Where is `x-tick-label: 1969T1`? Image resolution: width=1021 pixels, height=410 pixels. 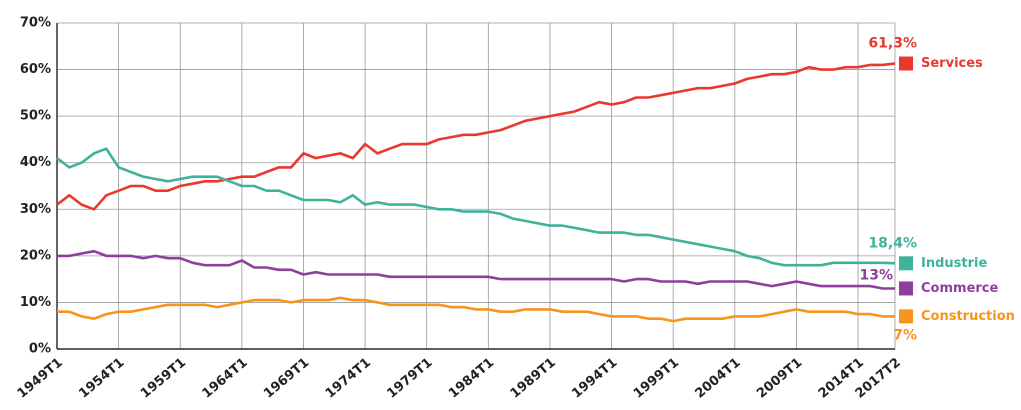 x-tick-label: 1969T1 is located at coordinates (286, 378).